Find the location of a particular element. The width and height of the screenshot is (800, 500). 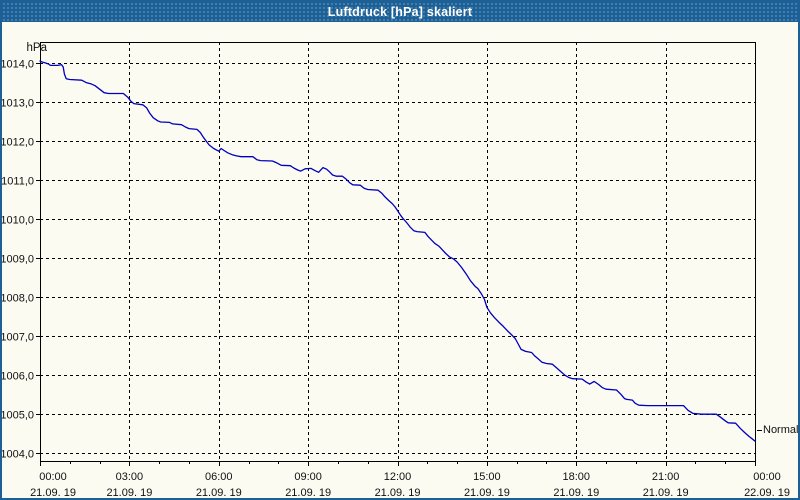

x-tick-time-label: 21:00 is located at coordinates (666, 477).